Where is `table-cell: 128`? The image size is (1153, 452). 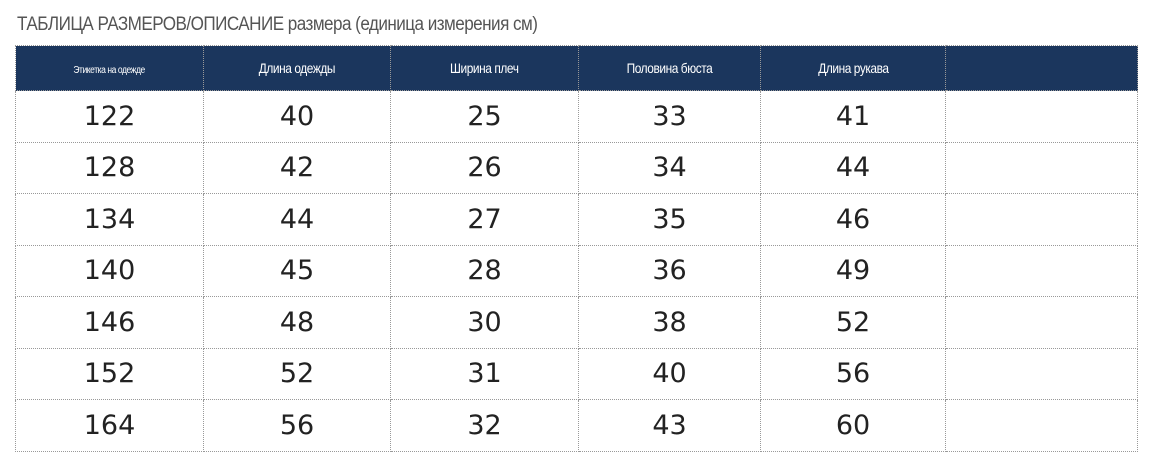
table-cell: 128 is located at coordinates (109, 167).